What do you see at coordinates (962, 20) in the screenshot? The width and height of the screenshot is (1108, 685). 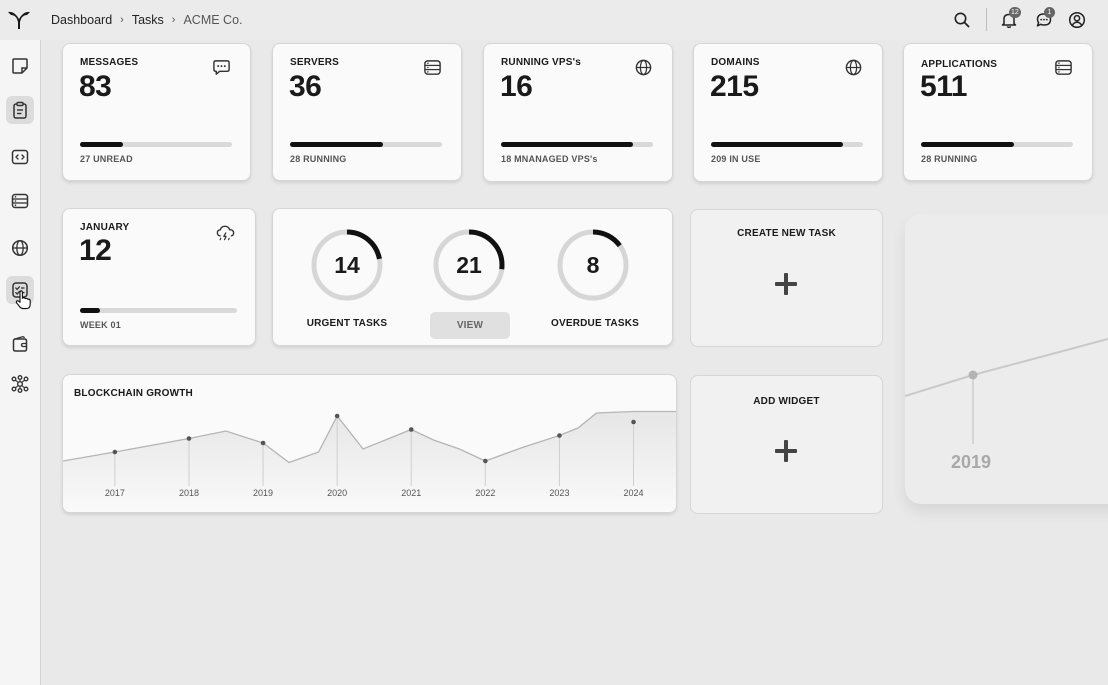 I see `search-icon` at bounding box center [962, 20].